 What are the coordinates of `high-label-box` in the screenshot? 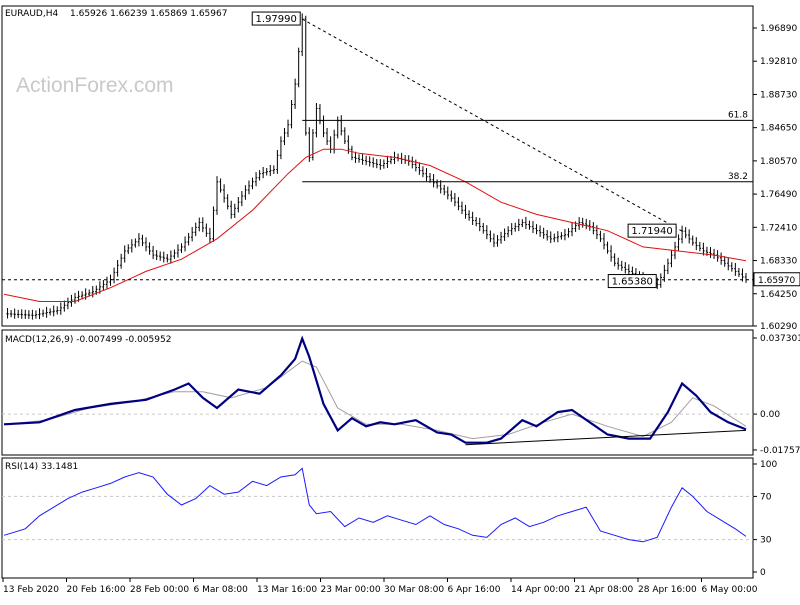 It's located at (276, 18).